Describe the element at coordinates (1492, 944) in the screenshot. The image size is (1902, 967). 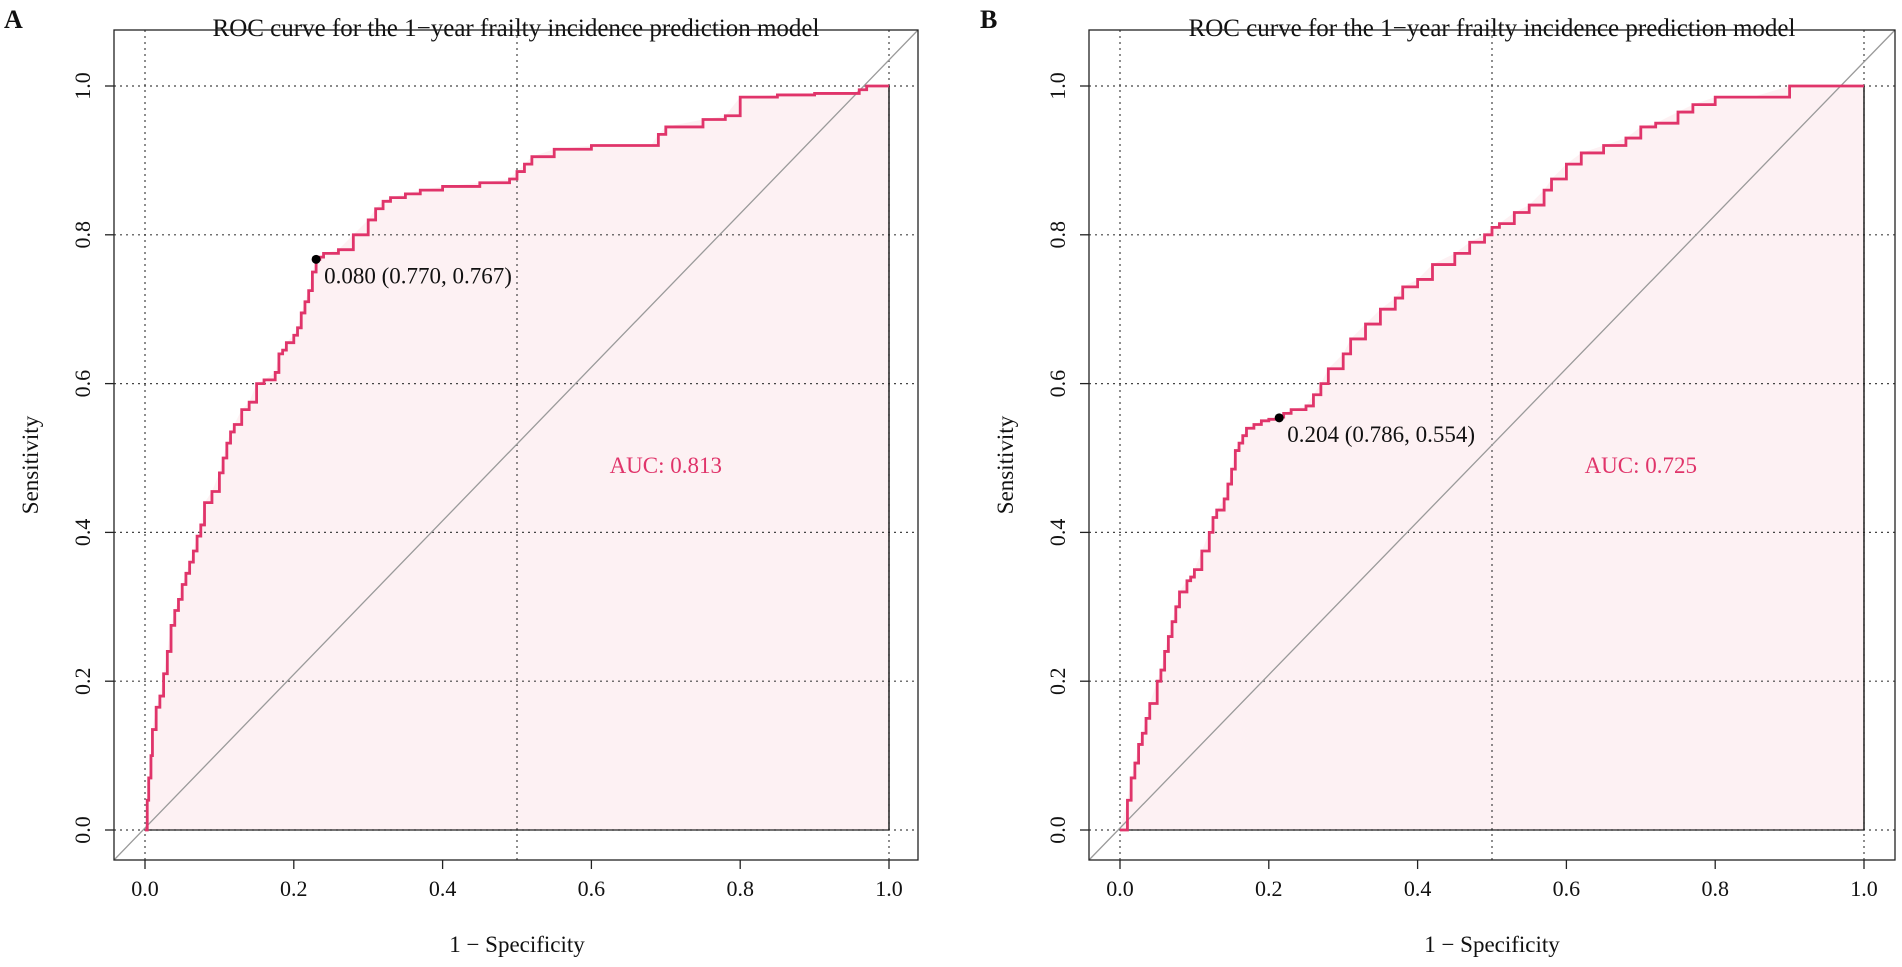
I see `panel-b-x-axis-label: 1 − Specificity` at that location.